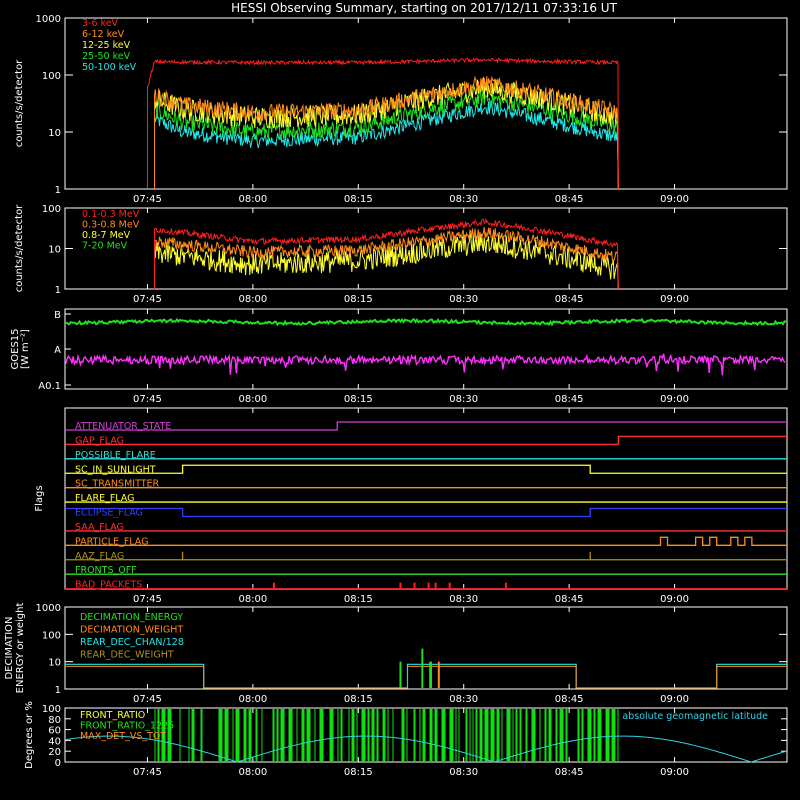 The image size is (800, 800). What do you see at coordinates (147, 299) in the screenshot?
I see `x-tick-label-gamma: 07:45` at bounding box center [147, 299].